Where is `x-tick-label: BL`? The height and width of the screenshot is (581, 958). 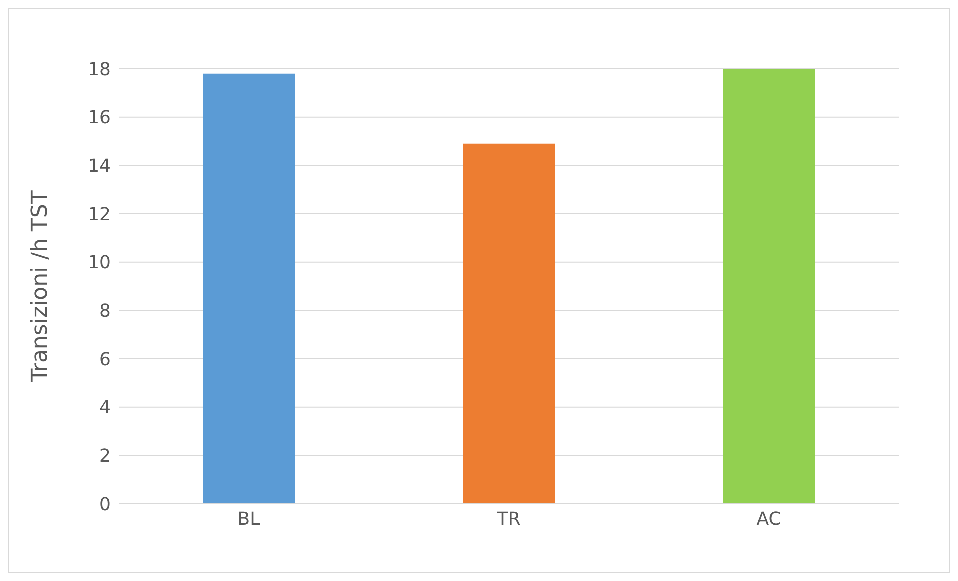
x-tick-label: BL is located at coordinates (249, 519).